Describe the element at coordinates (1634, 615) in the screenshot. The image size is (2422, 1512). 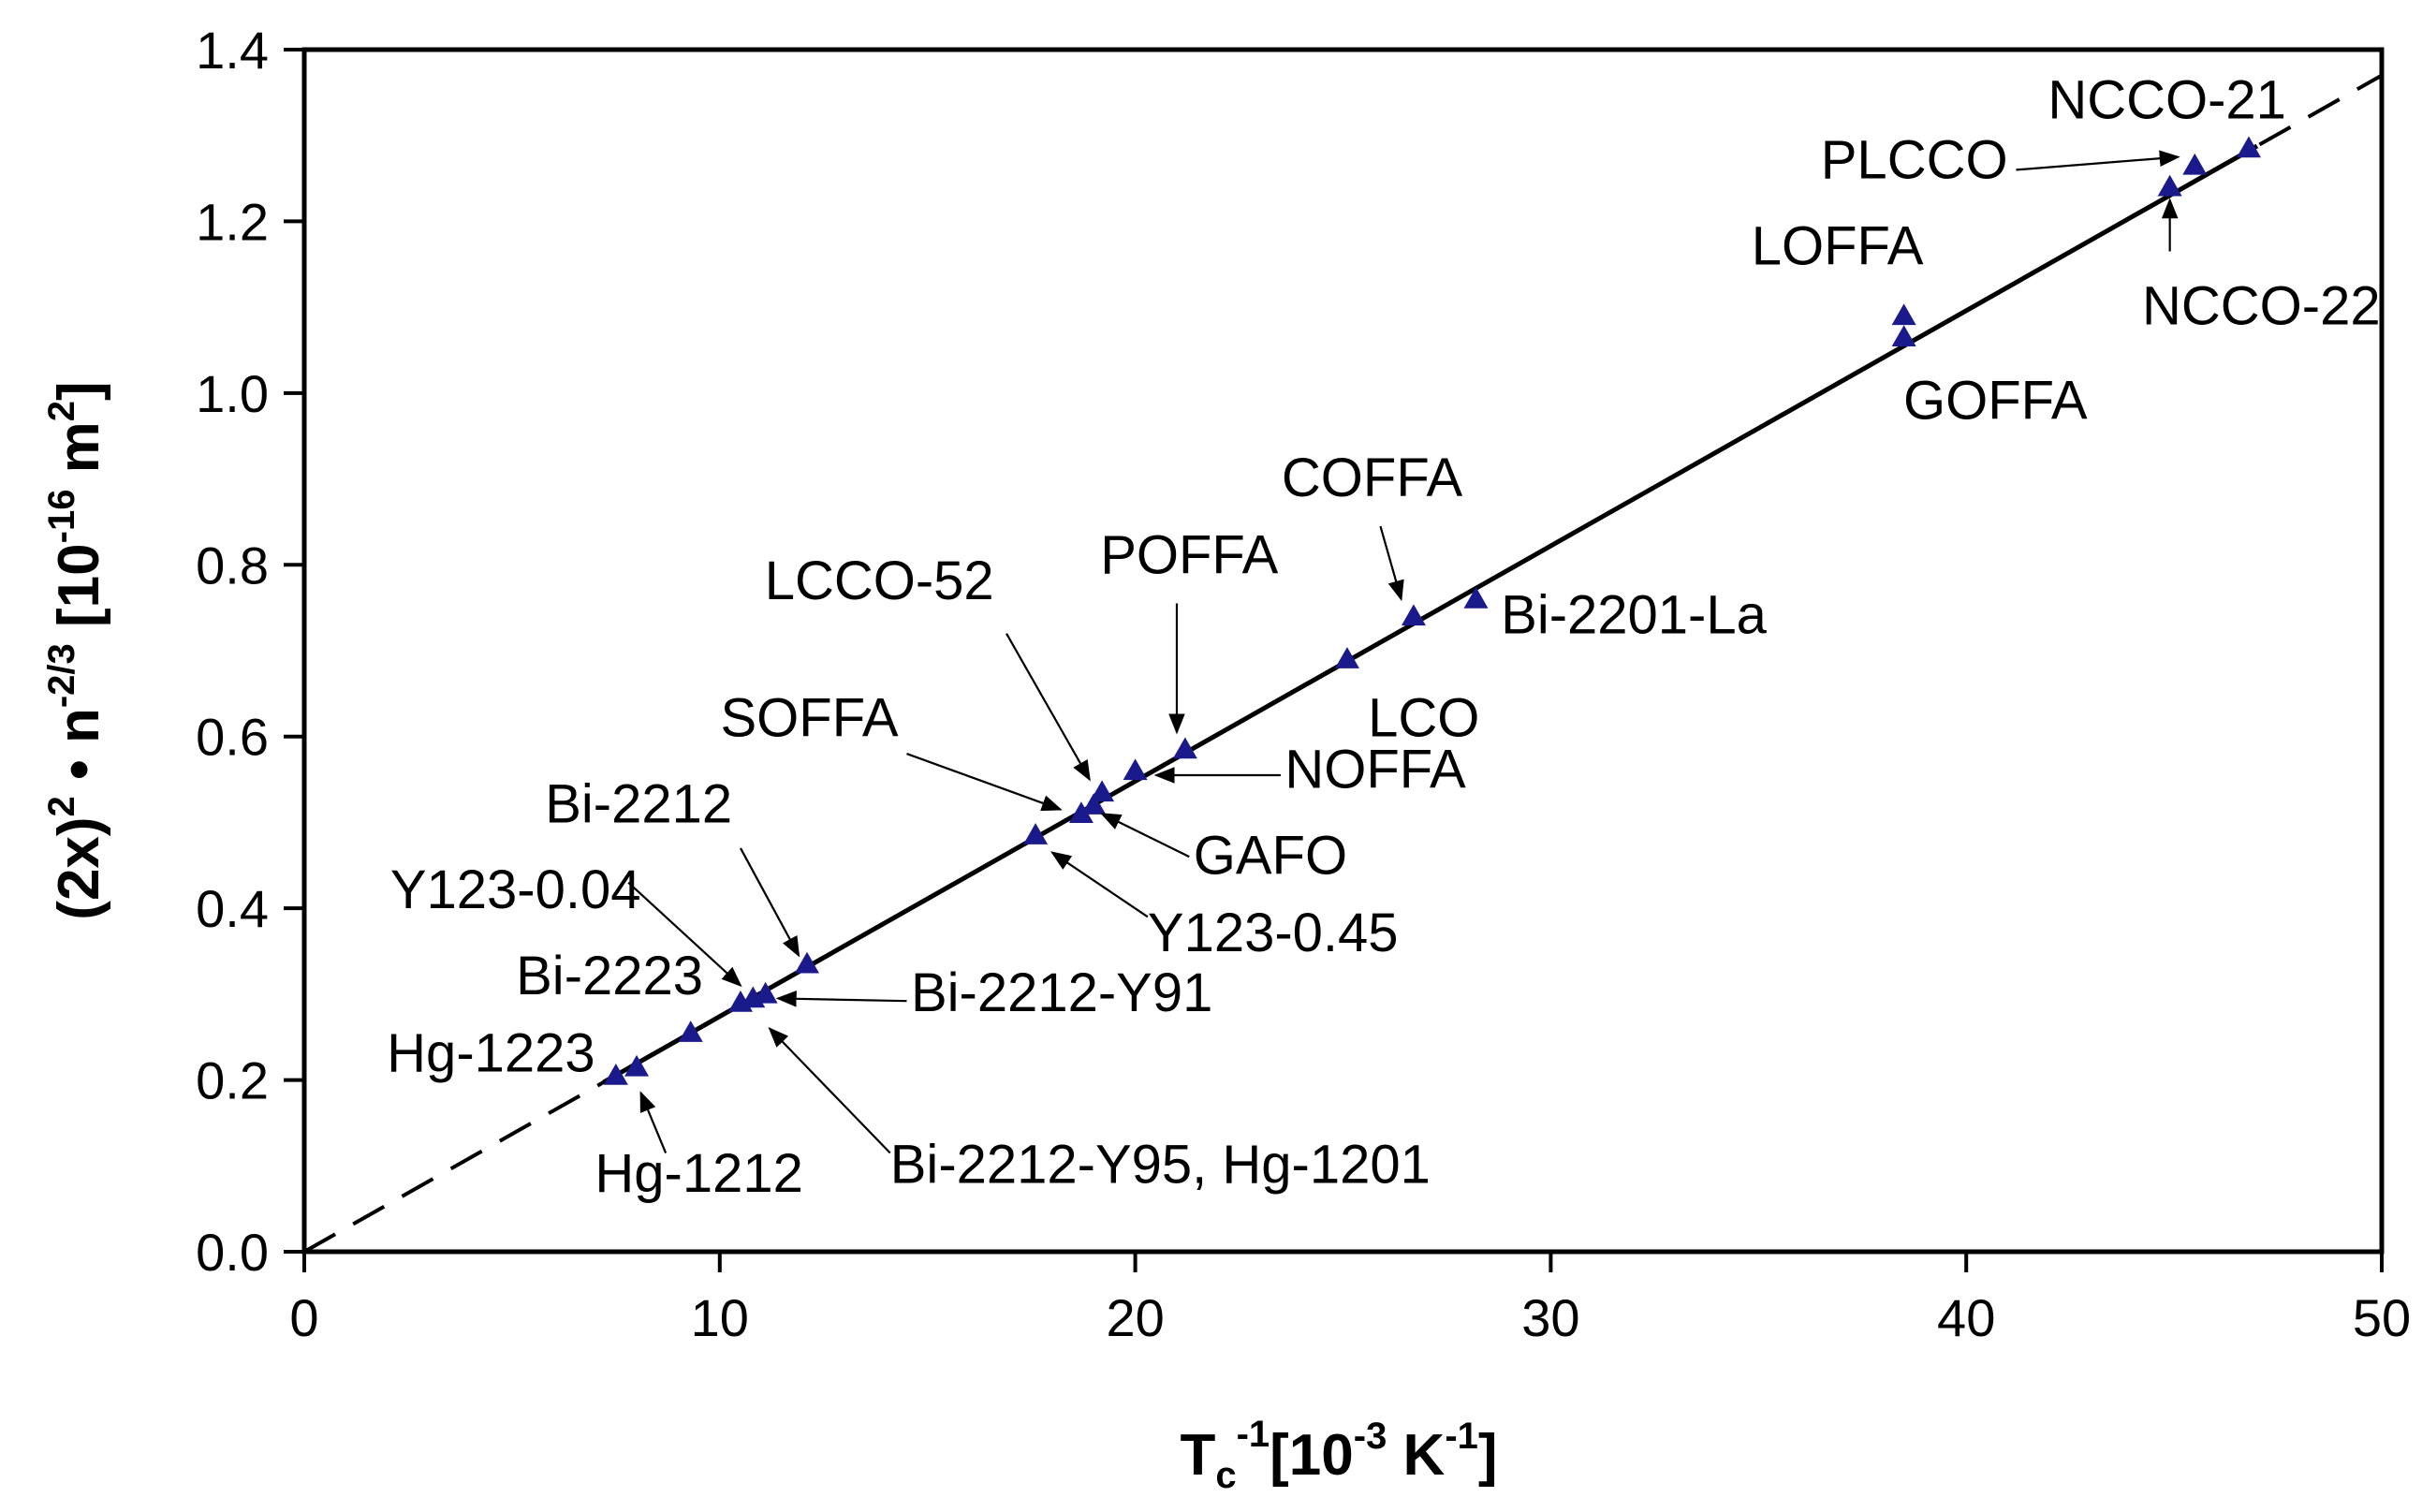
I see `annotation-label: Bi-2201-La` at that location.